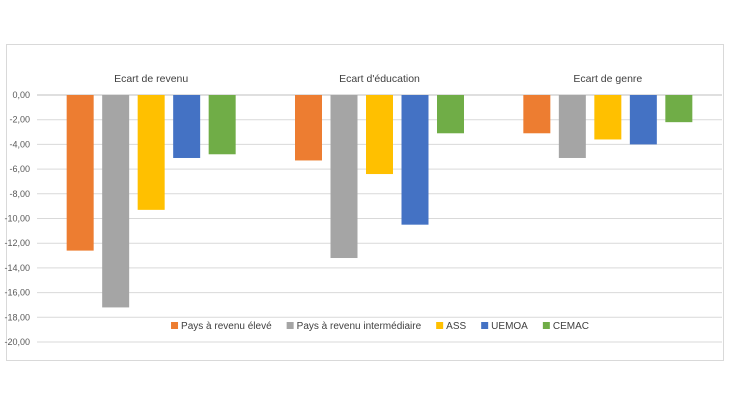 The image size is (730, 410). I want to click on y-tick-label: -16,00, so click(17, 293).